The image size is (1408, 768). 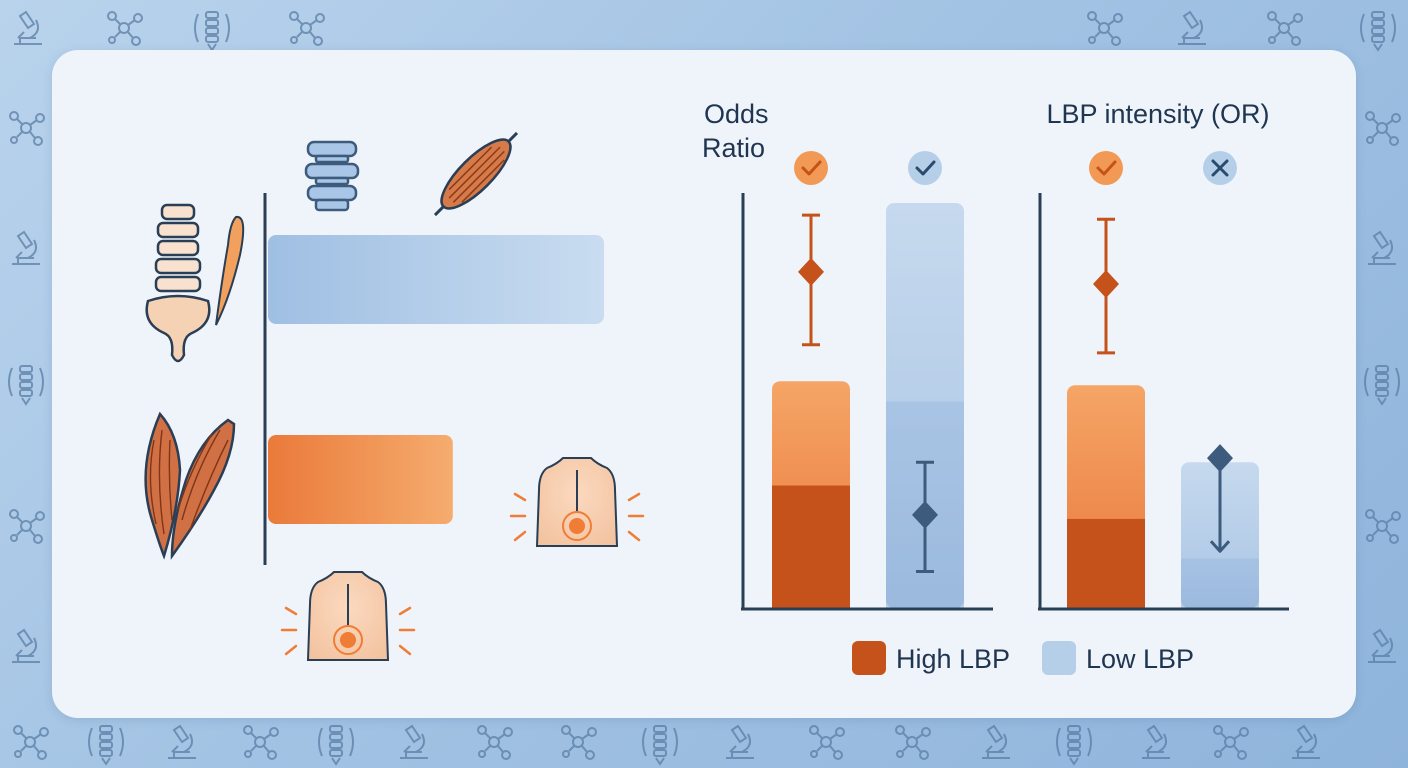 I want to click on odds-ratio-panel: Odds Ratio, so click(x=847, y=355).